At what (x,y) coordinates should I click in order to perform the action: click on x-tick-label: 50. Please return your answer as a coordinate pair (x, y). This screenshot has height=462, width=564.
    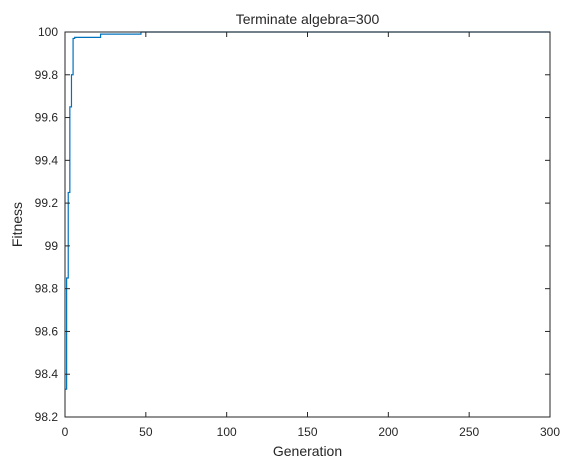
    Looking at the image, I should click on (146, 432).